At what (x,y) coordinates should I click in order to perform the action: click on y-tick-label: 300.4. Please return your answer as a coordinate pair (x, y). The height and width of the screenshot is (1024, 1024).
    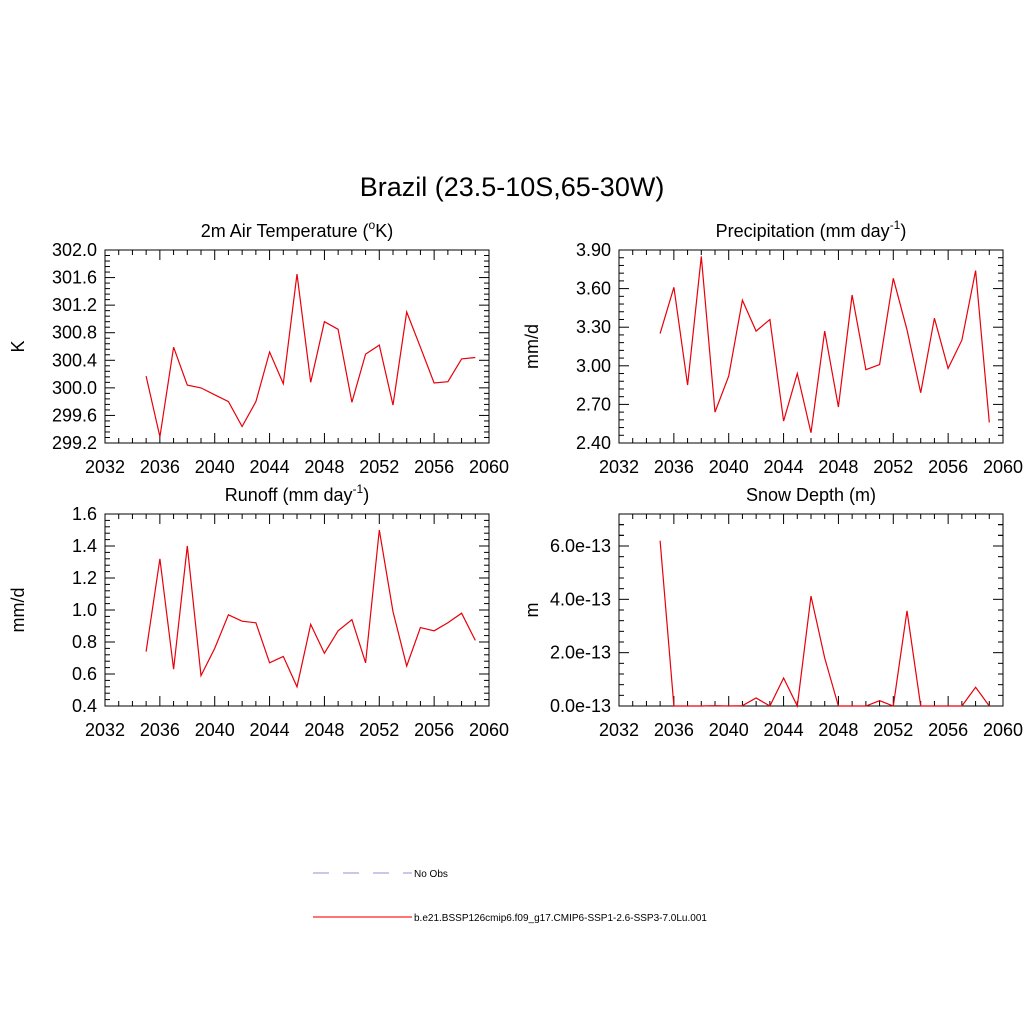
    Looking at the image, I should click on (74, 360).